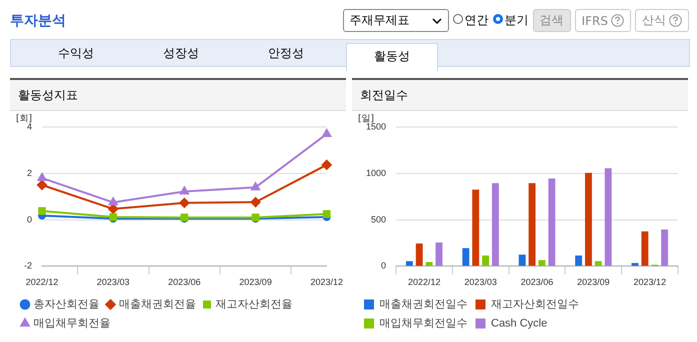  I want to click on legend-label: 매출채권회전율, so click(157, 304).